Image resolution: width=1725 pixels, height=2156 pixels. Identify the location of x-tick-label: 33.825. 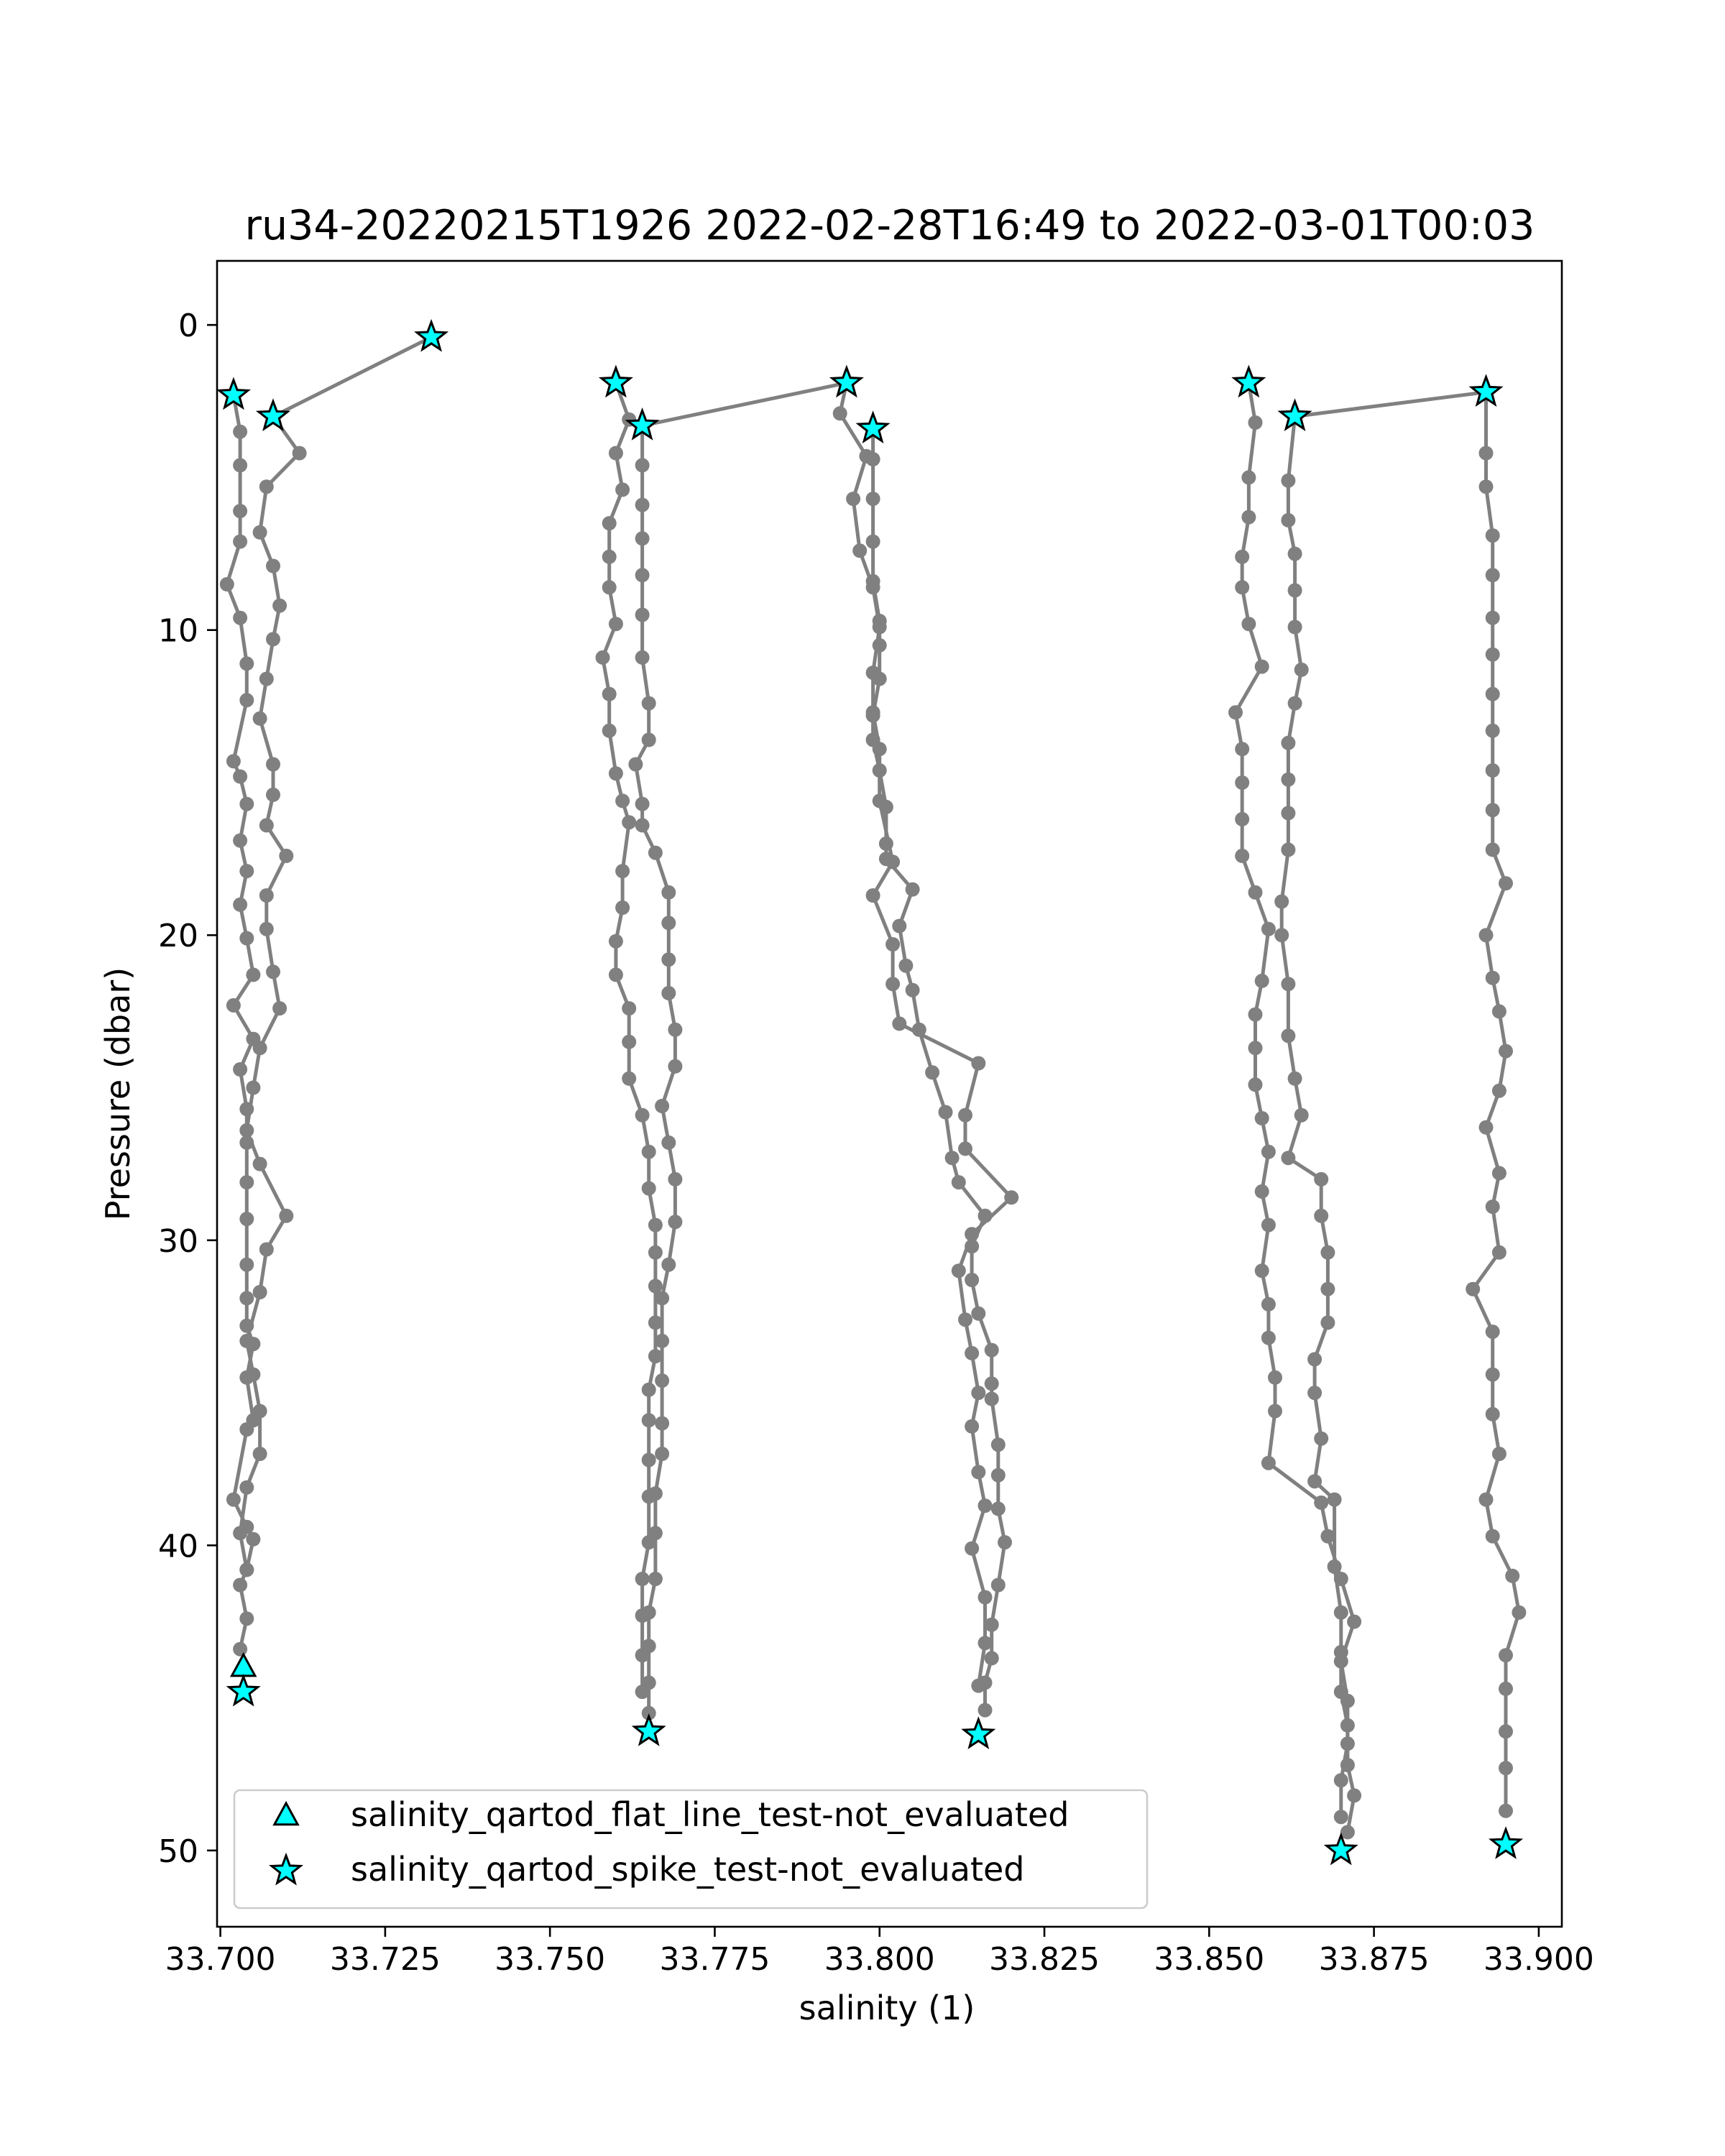
(1044, 1959).